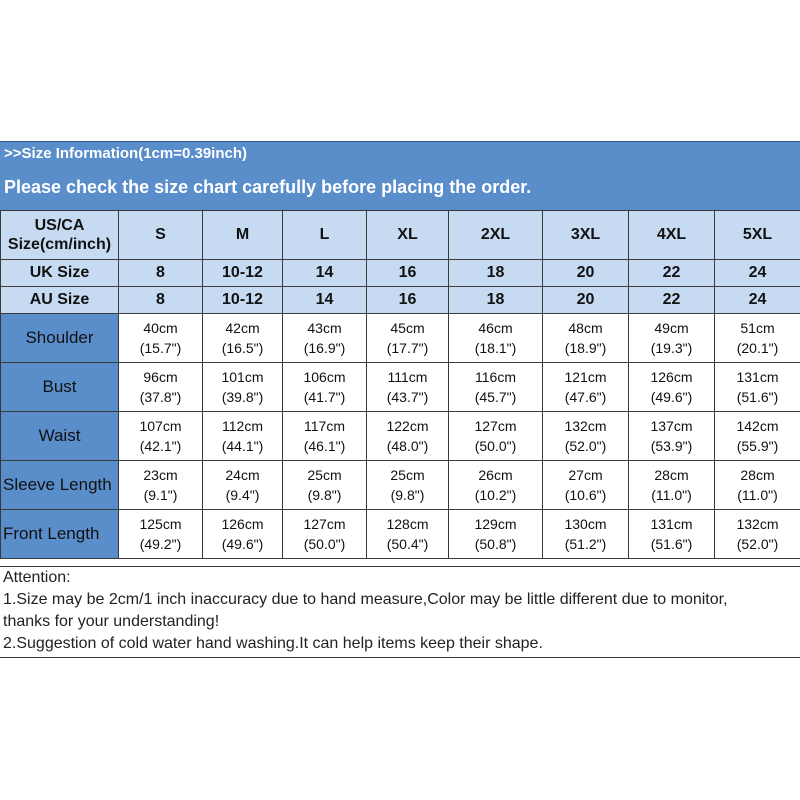 Image resolution: width=800 pixels, height=800 pixels. I want to click on au-size-cell: 20, so click(585, 300).